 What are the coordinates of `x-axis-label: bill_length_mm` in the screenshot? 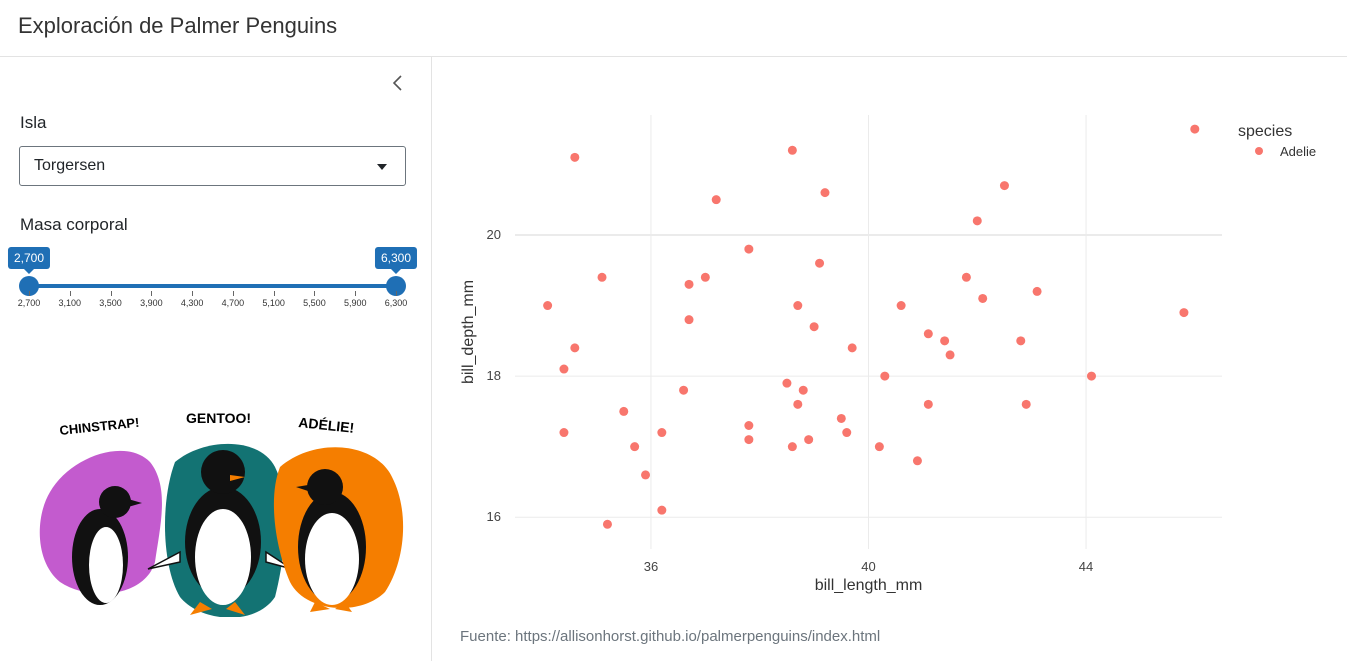 It's located at (869, 585).